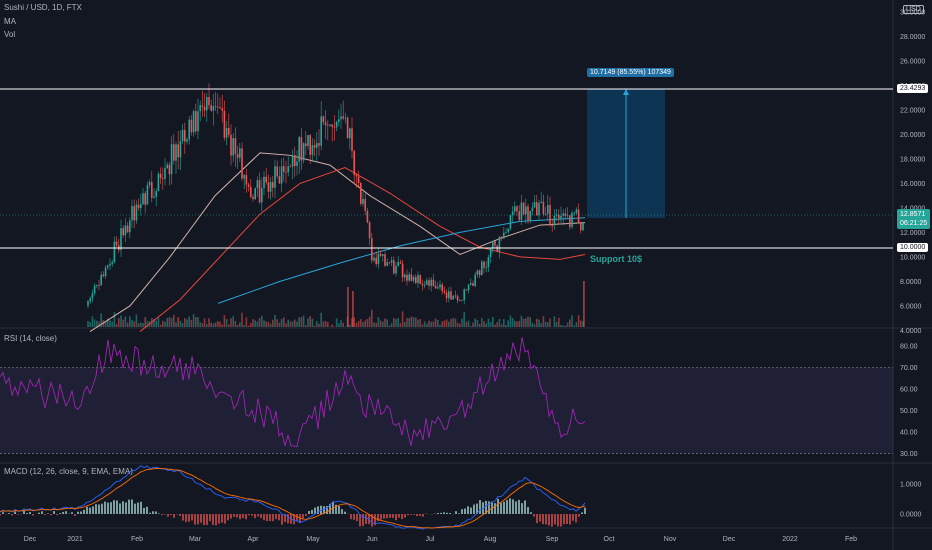 The image size is (932, 550). Describe the element at coordinates (68, 471) in the screenshot. I see `macd-title: MACD (12, 26, close, 9, EMA, EMA)` at that location.